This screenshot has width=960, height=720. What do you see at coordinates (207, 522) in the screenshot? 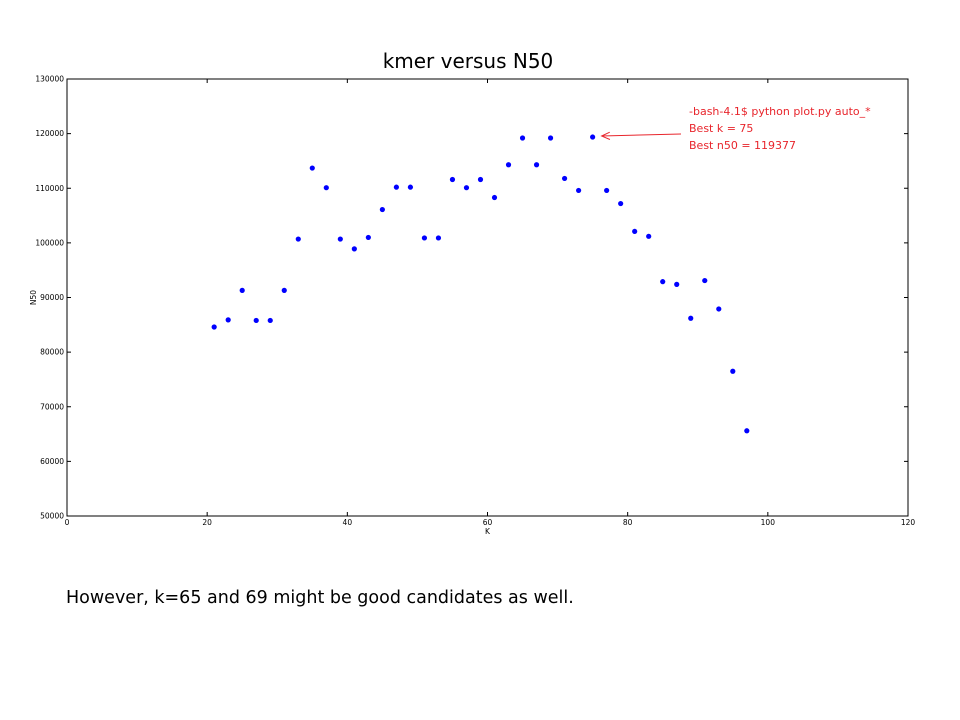
I see `x-tick-label: 20` at bounding box center [207, 522].